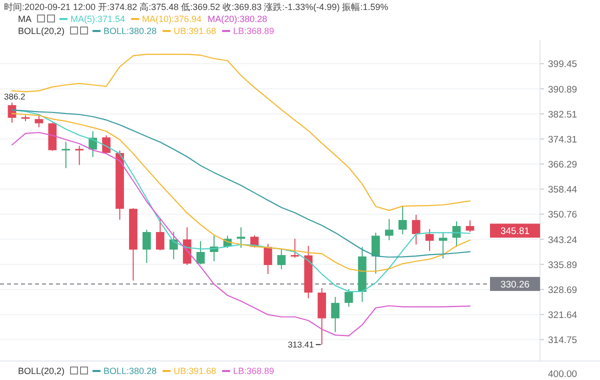 The image size is (600, 380). What do you see at coordinates (515, 232) in the screenshot?
I see `text: 345.81` at bounding box center [515, 232].